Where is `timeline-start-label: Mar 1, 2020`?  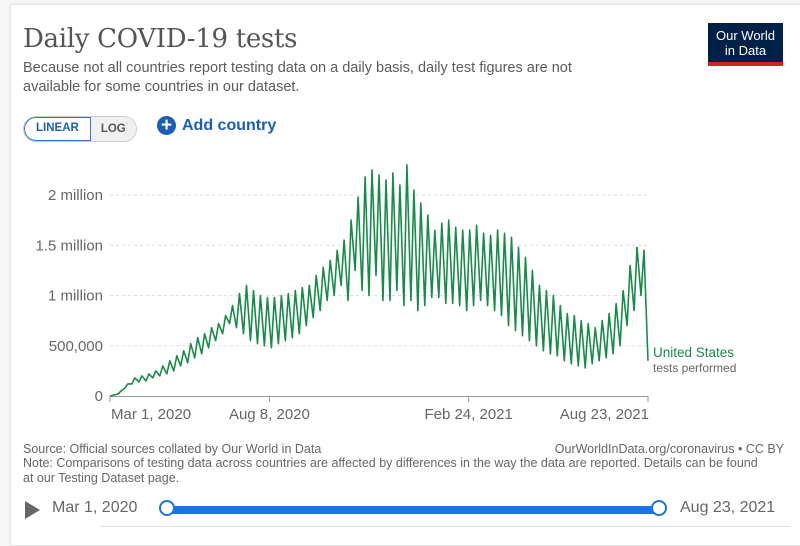
timeline-start-label: Mar 1, 2020 is located at coordinates (95, 507).